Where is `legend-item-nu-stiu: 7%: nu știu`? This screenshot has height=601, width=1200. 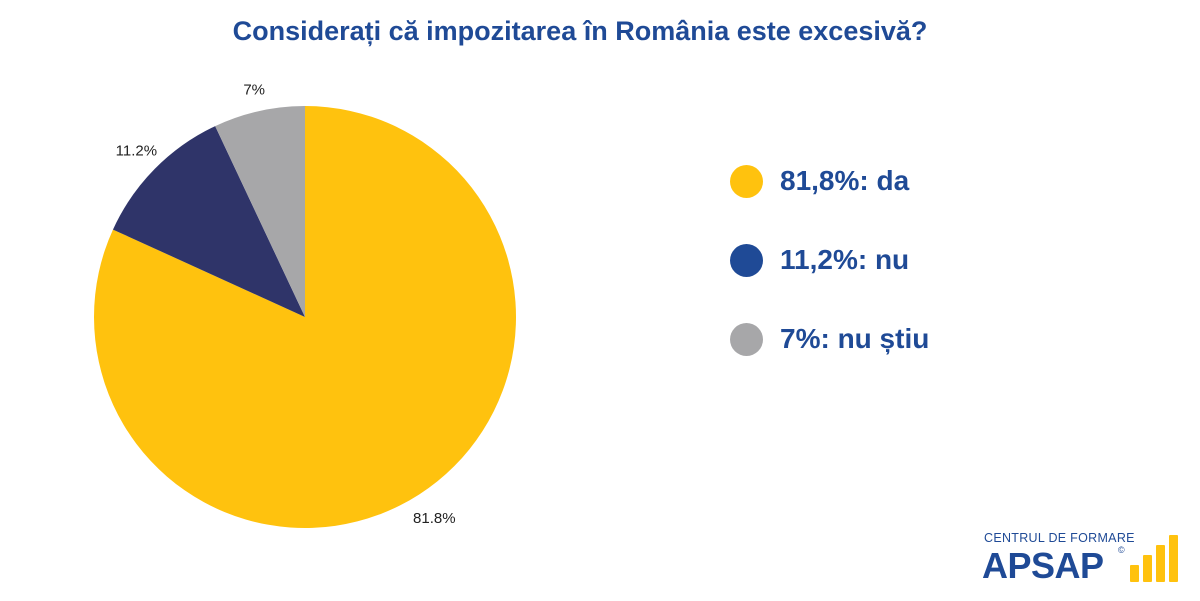
legend-item-nu-stiu: 7%: nu știu is located at coordinates (829, 339).